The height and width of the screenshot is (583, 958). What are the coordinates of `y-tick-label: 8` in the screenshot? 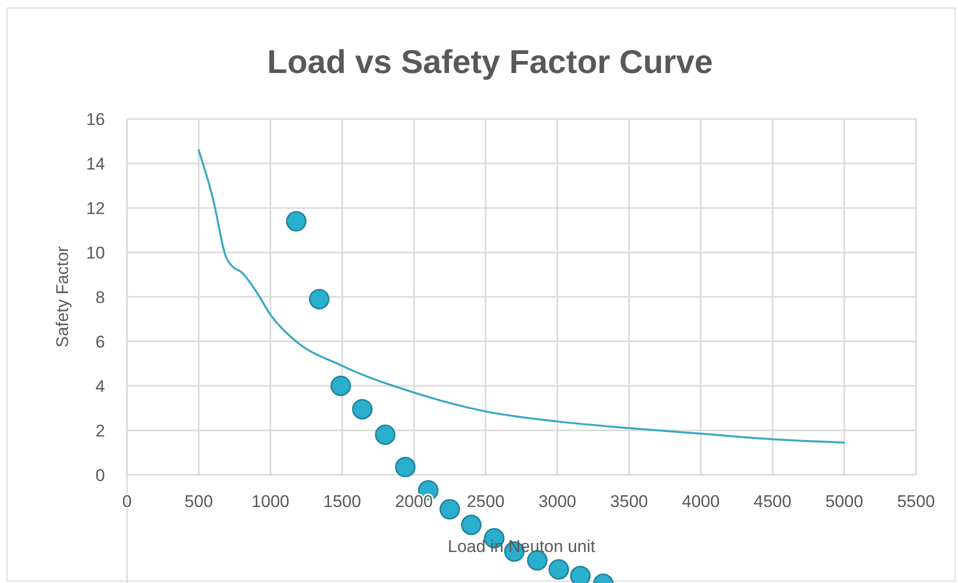 It's located at (100, 297).